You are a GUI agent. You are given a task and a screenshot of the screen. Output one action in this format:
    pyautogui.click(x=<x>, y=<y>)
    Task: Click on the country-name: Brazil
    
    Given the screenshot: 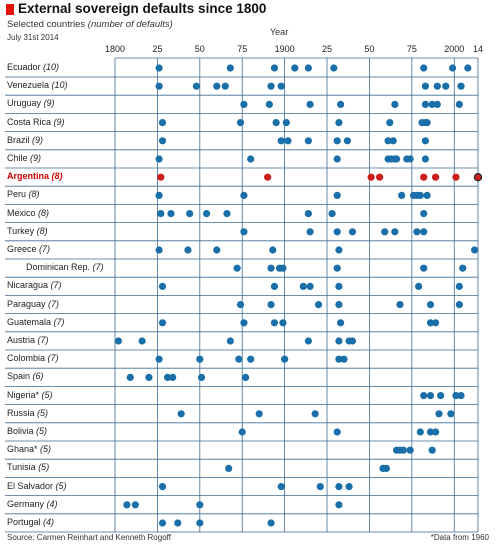 What is the action you would take?
    pyautogui.click(x=20, y=139)
    